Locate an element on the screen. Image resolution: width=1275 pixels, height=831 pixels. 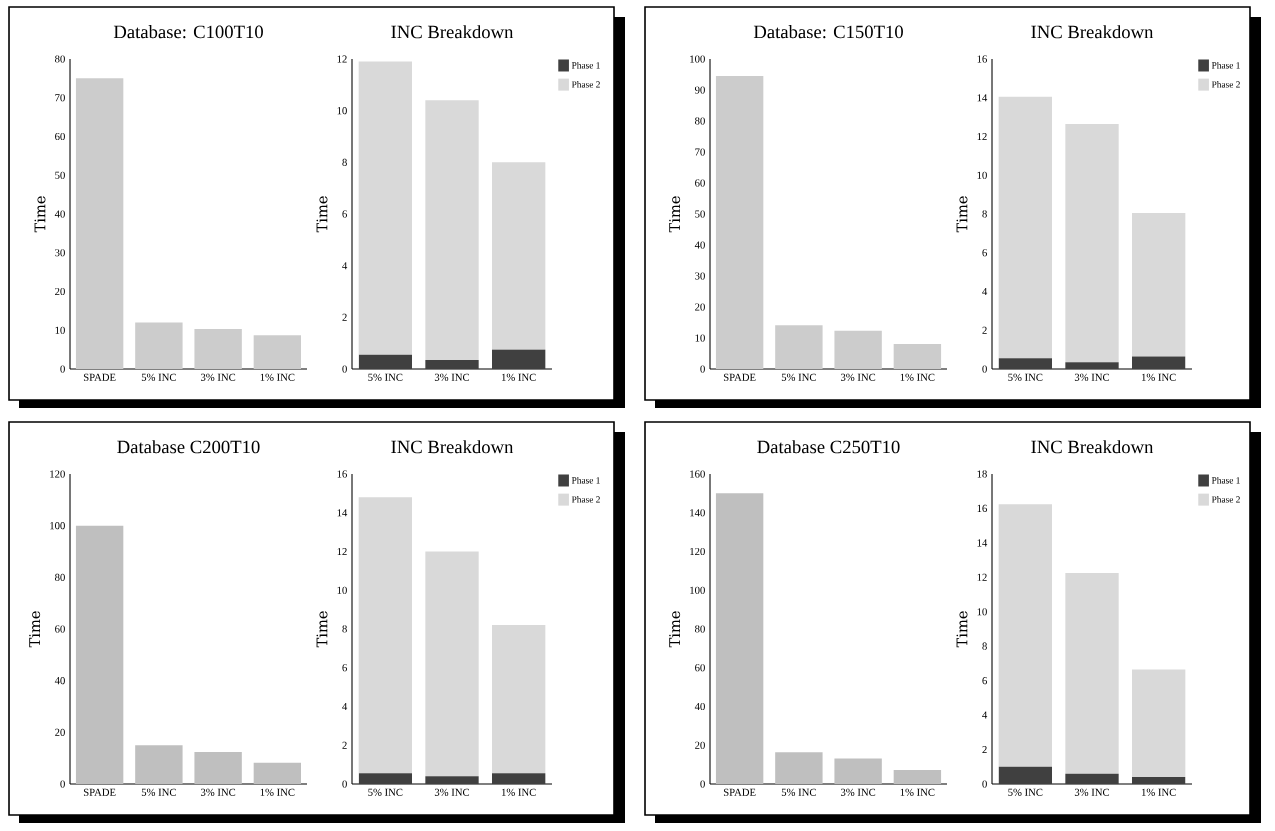
y-tick-label: 90 is located at coordinates (699, 90).